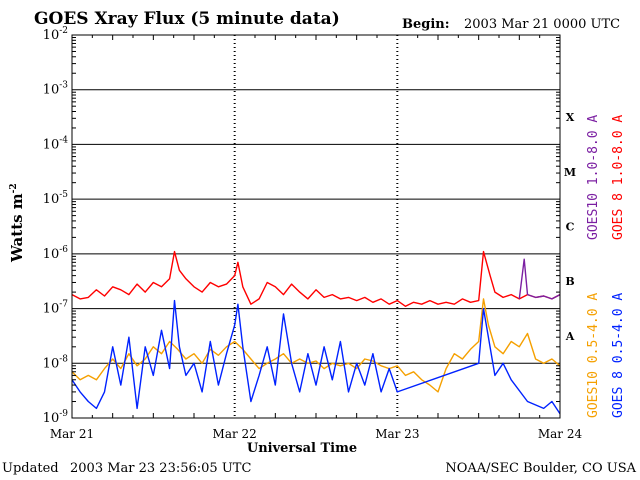 This screenshot has width=640, height=480. I want to click on updated-label: Updated, so click(30, 468).